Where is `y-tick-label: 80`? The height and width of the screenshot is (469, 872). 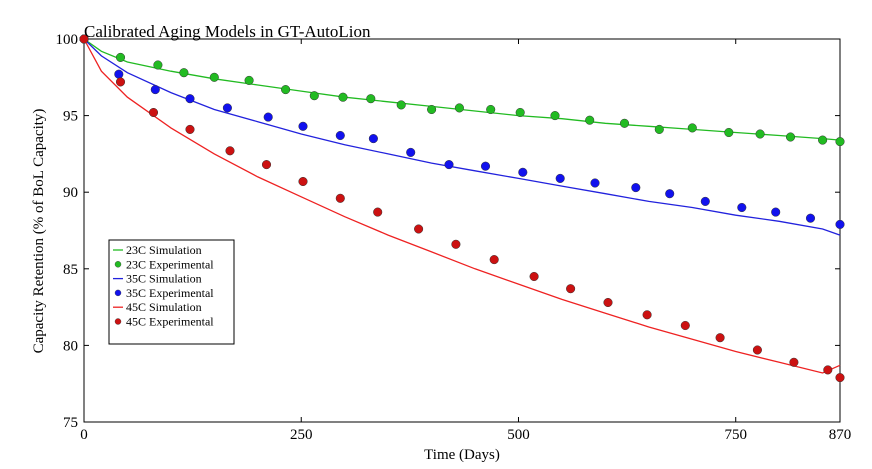 y-tick-label: 80 is located at coordinates (70, 346).